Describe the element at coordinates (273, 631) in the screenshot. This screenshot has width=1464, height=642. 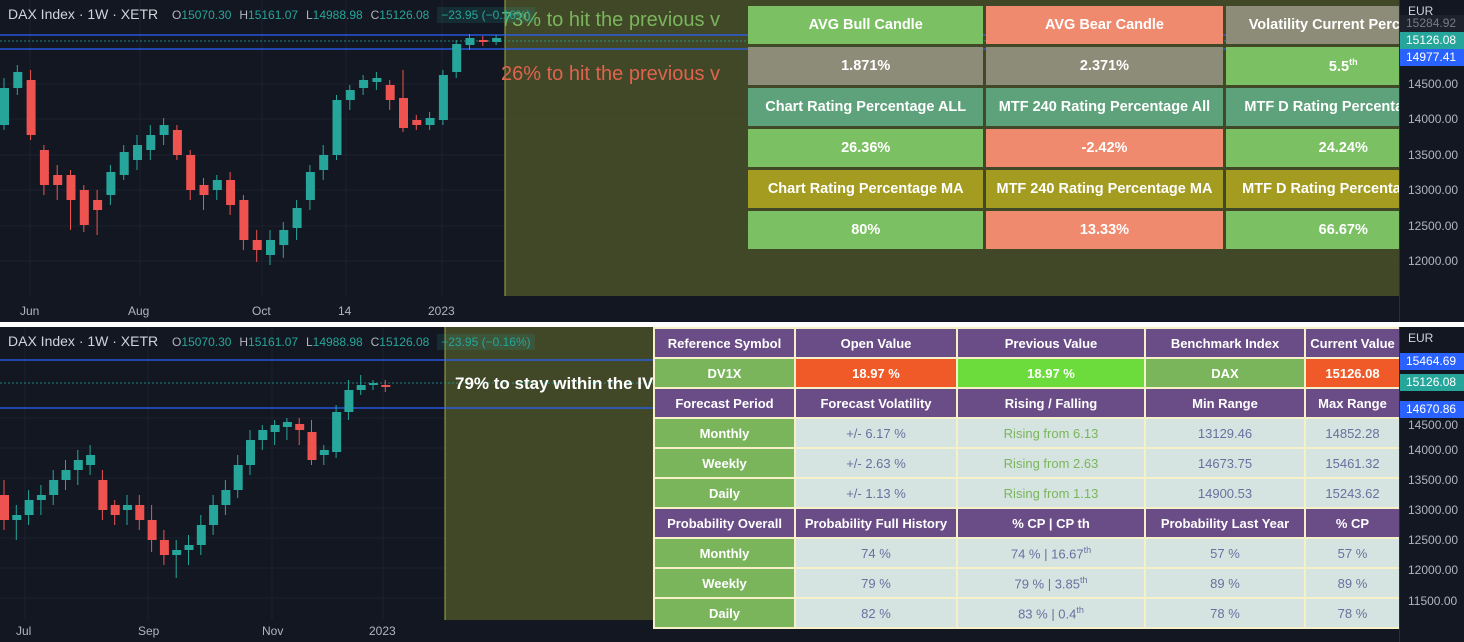
I see `time-tick: Nov` at that location.